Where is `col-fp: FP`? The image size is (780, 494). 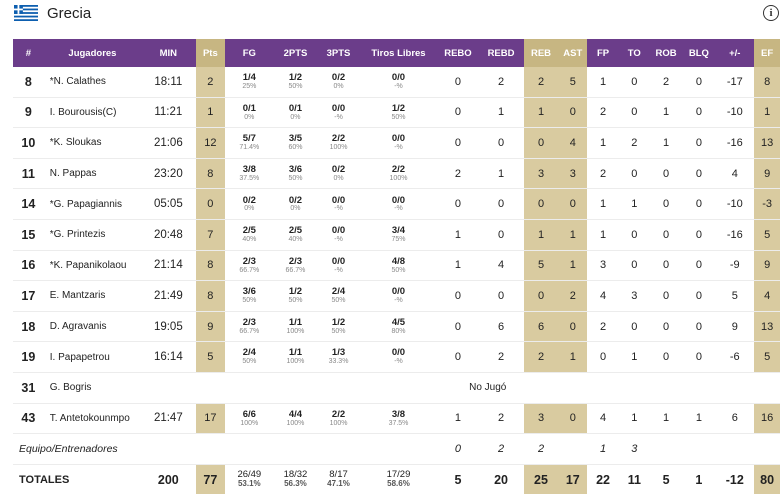
col-fp: FP is located at coordinates (603, 53).